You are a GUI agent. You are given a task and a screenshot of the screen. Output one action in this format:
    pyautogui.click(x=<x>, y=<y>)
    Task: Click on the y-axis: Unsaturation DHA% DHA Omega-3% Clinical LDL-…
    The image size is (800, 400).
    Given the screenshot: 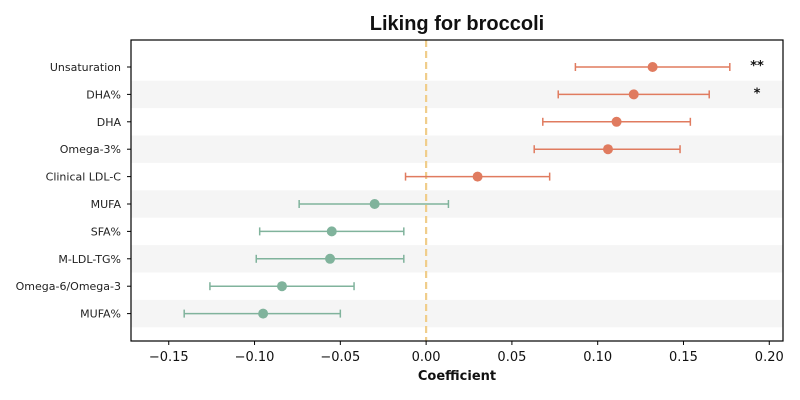 What is the action you would take?
    pyautogui.click(x=73, y=191)
    